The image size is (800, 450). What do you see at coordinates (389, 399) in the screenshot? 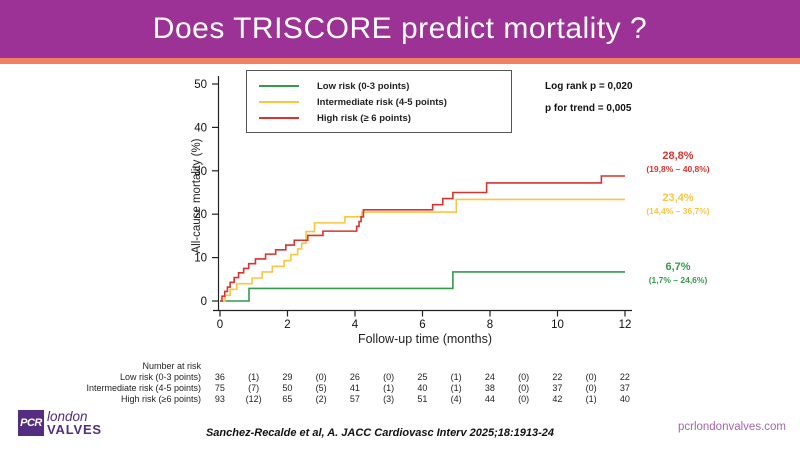
I see `risk-count-cell: (3)` at bounding box center [389, 399].